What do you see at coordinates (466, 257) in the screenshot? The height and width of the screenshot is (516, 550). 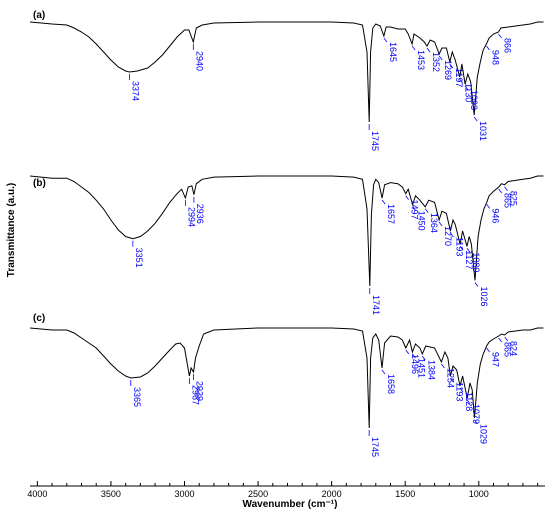 I see `peak-annotation: 1127` at bounding box center [466, 257].